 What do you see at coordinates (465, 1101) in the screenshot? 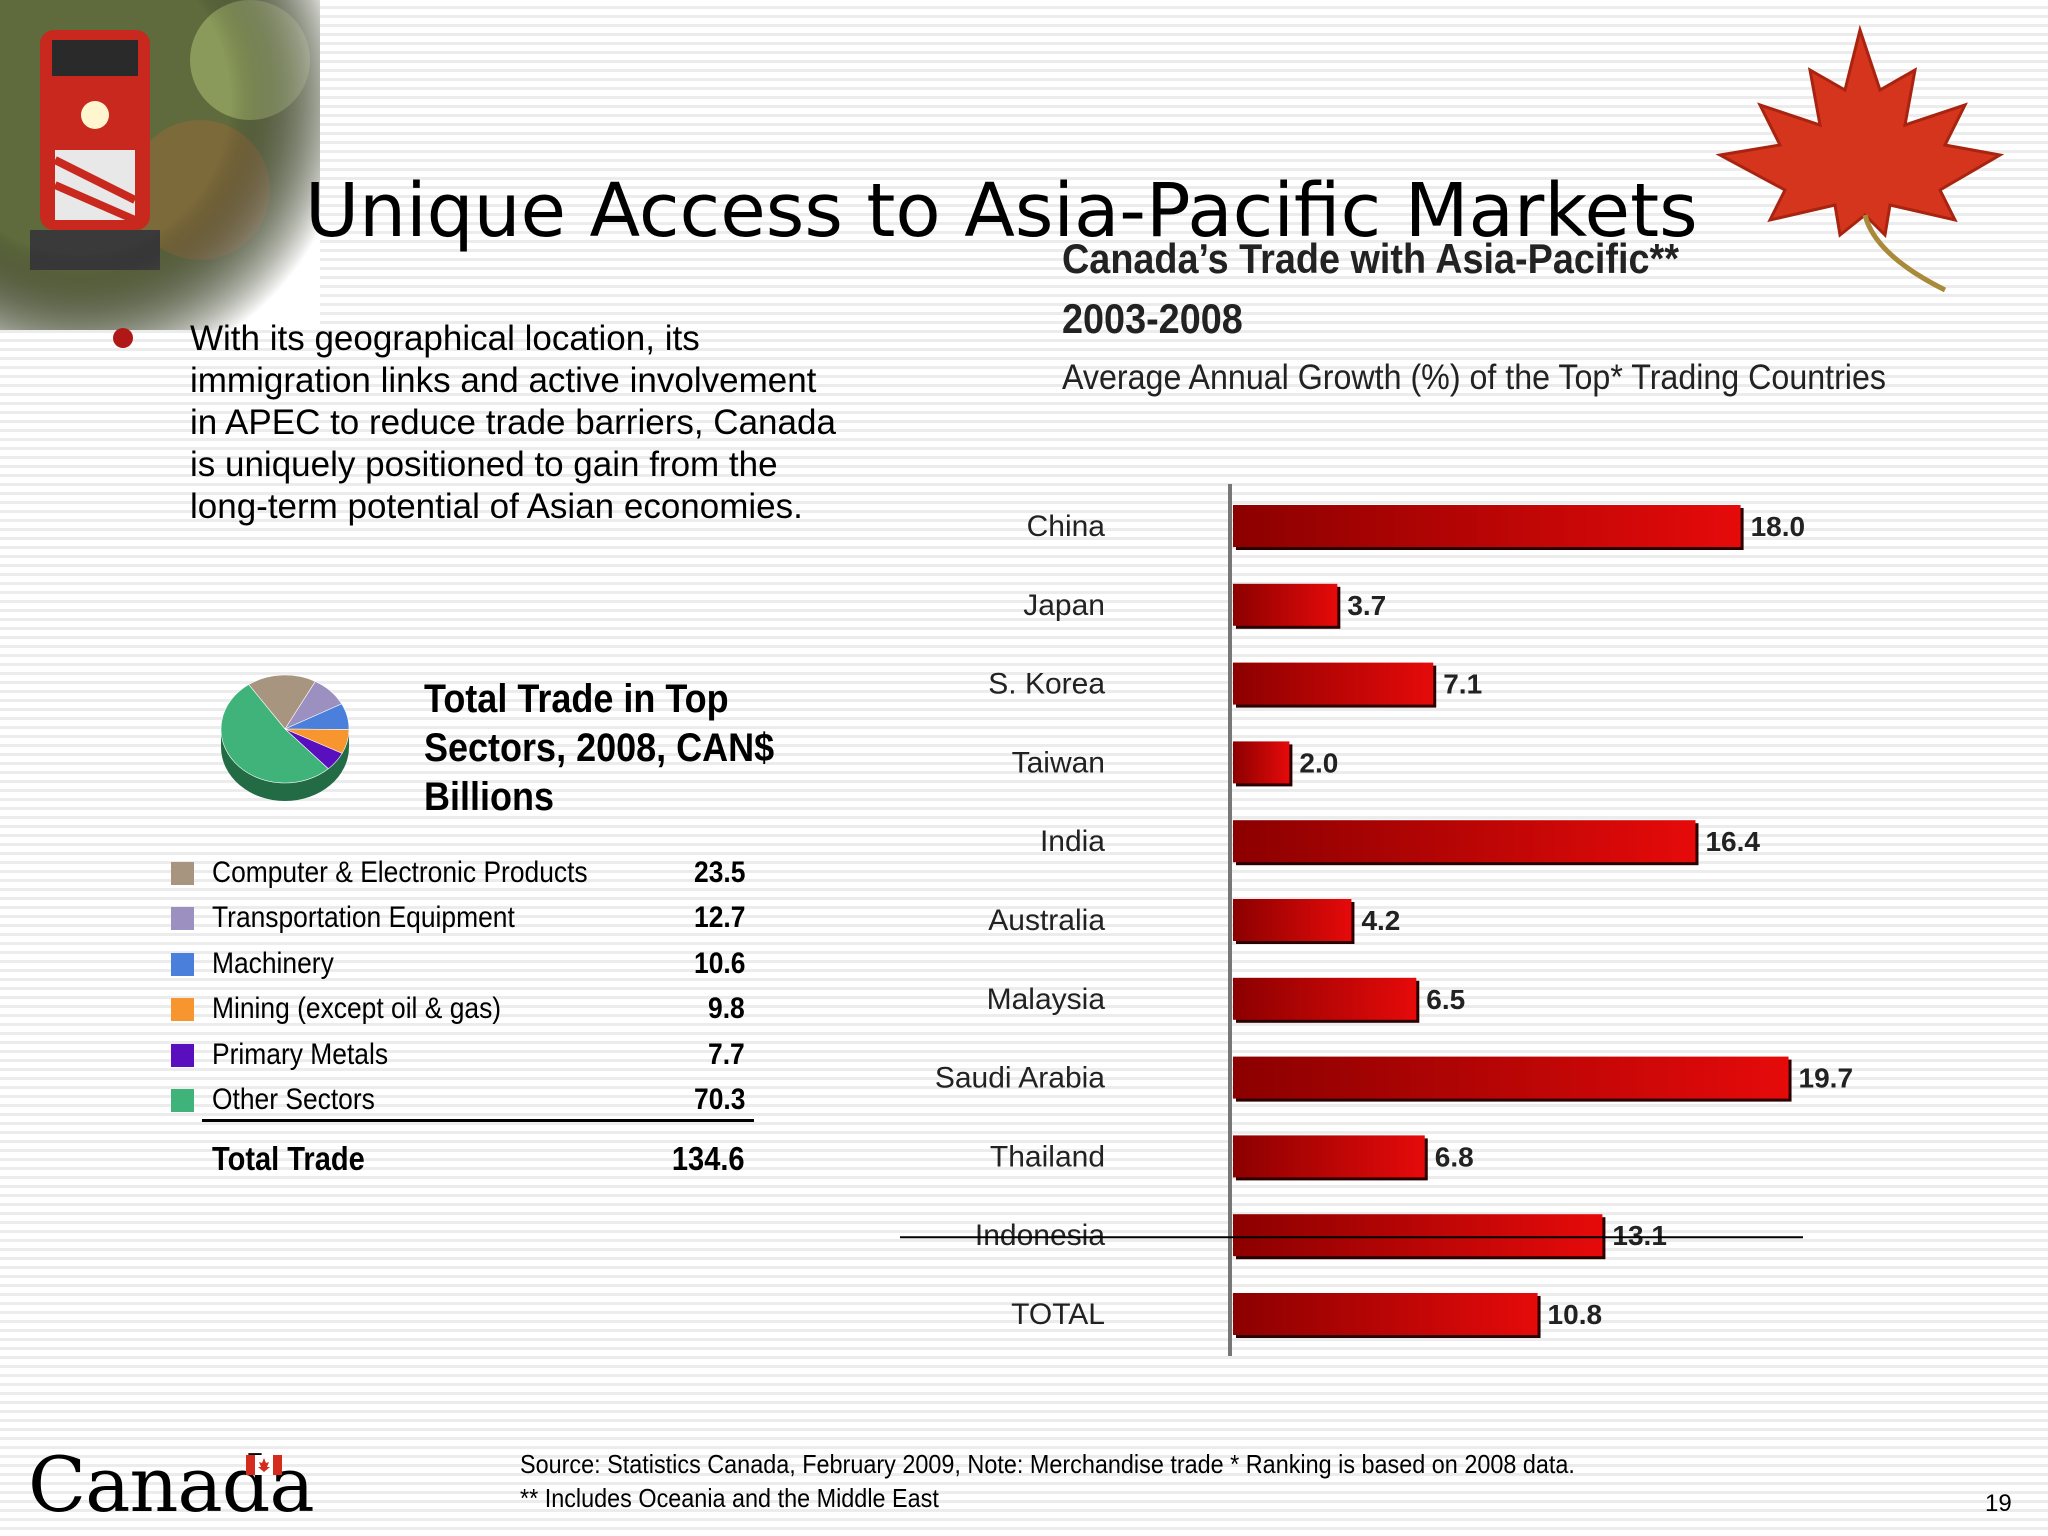
I see `sector-row: Other Sectors 70.3` at bounding box center [465, 1101].